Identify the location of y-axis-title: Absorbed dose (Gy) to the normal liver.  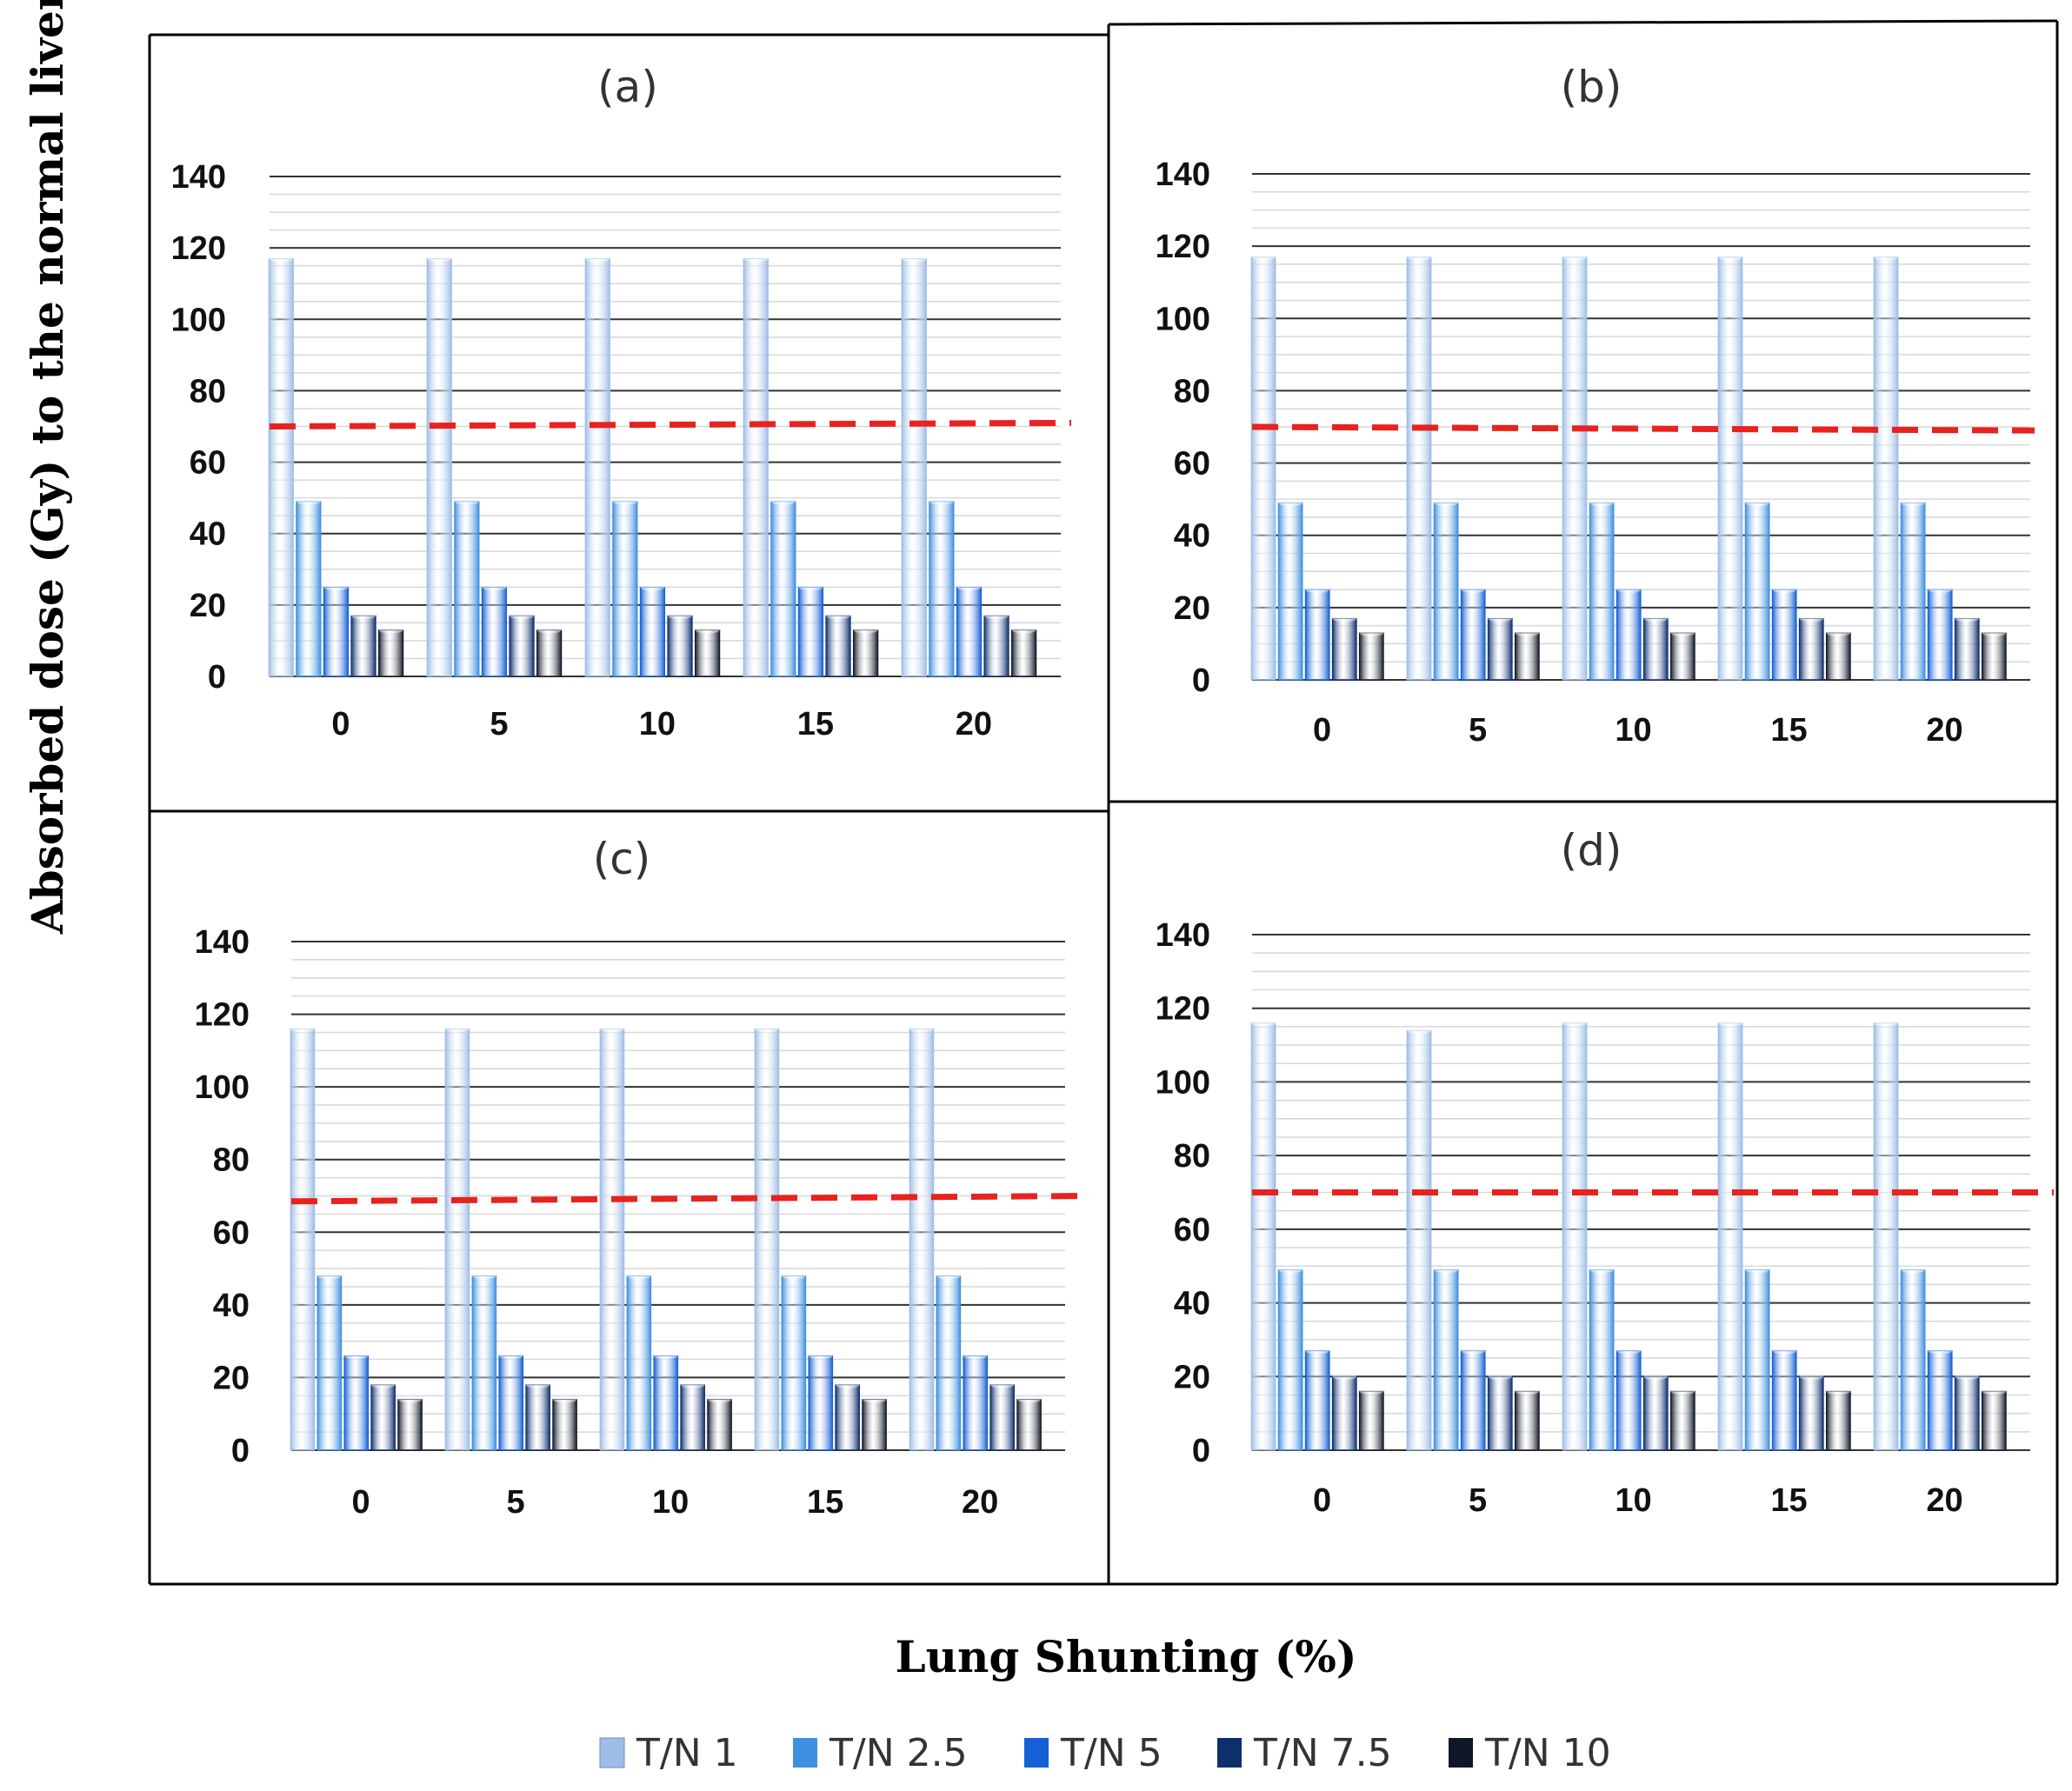
(48, 467).